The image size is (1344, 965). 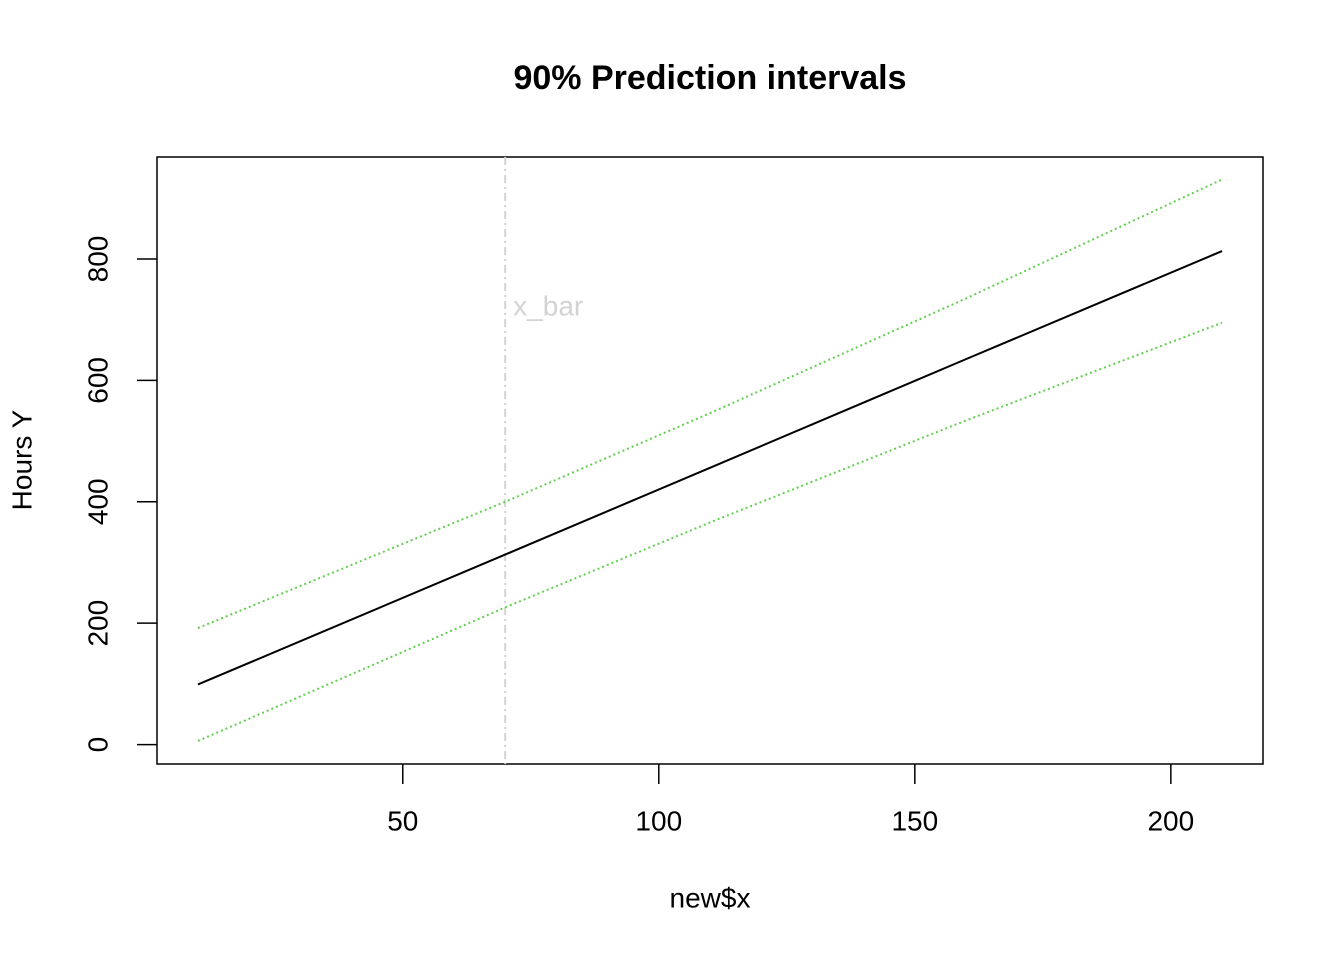 What do you see at coordinates (658, 820) in the screenshot?
I see `x-tick-label: 100` at bounding box center [658, 820].